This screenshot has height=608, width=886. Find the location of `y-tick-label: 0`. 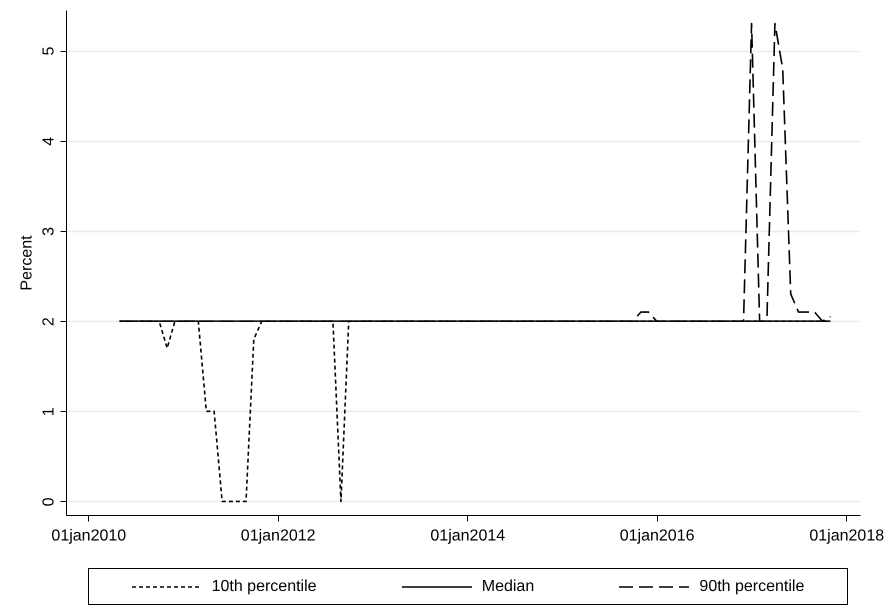

y-tick-label: 0 is located at coordinates (49, 501).